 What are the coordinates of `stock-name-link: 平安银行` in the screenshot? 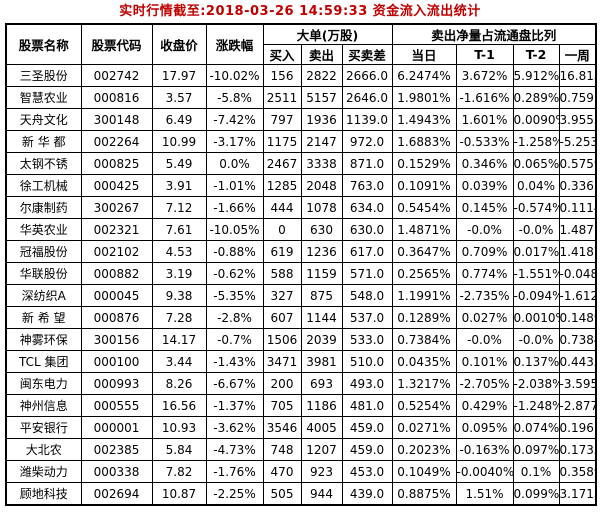 It's located at (43, 427).